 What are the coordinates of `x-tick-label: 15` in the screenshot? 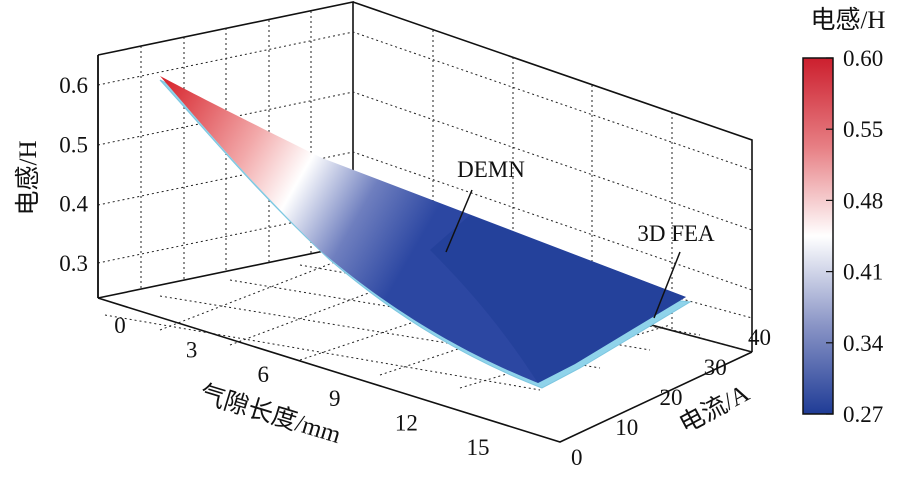 It's located at (478, 447).